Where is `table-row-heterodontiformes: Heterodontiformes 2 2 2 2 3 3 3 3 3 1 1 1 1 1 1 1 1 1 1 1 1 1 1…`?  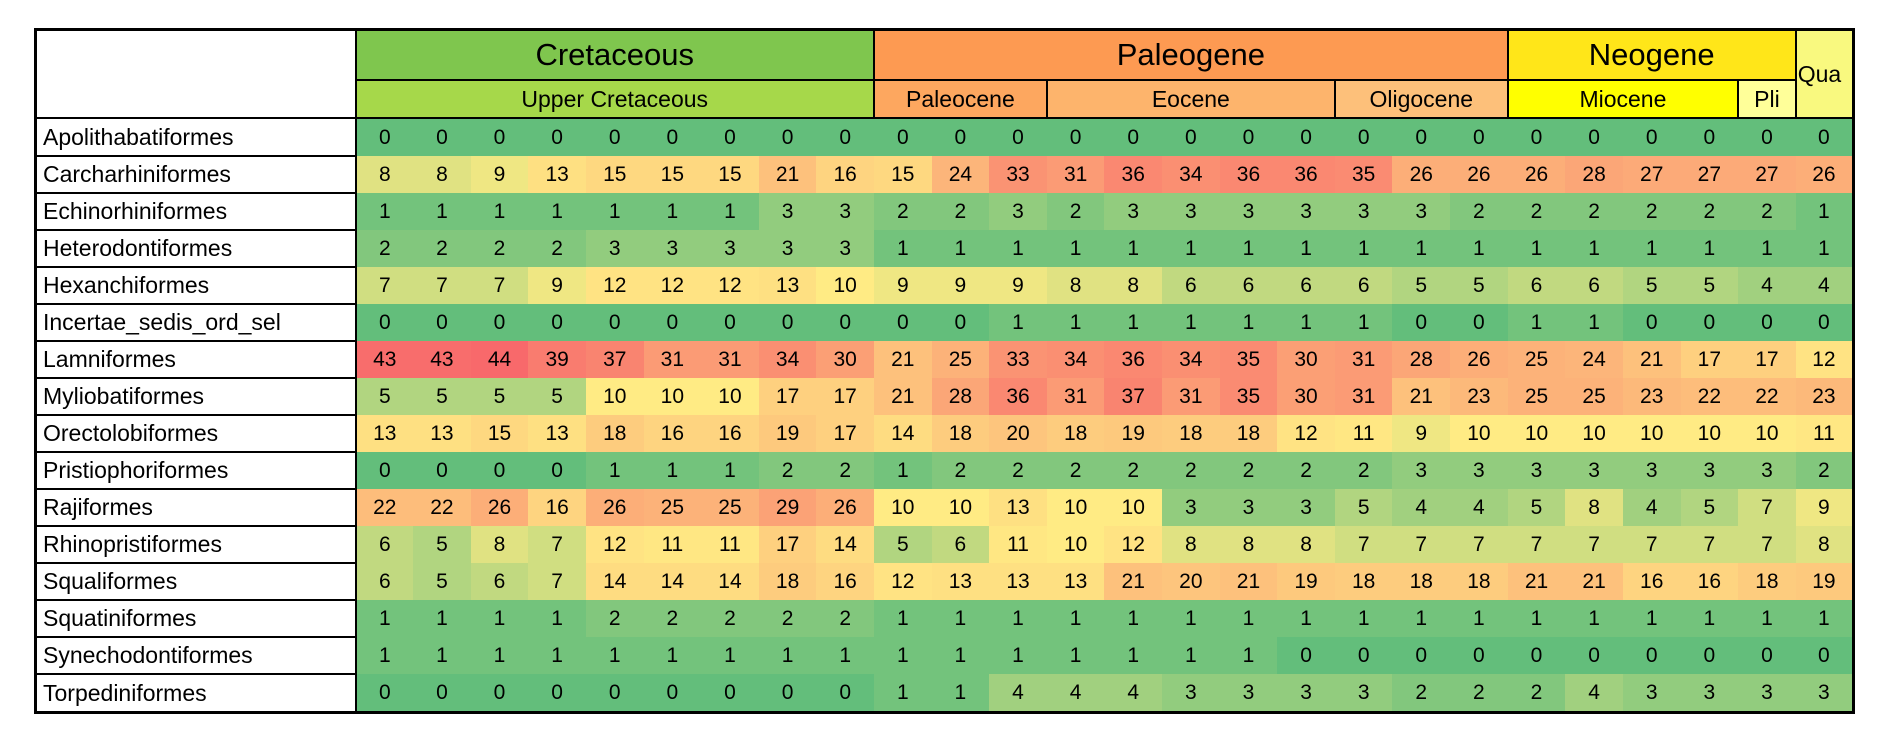
table-row-heterodontiformes: Heterodontiformes 2 2 2 2 3 3 3 3 3 1 1 1 1 1 1 1 1 1 1 1 1 1 1… is located at coordinates (944, 248).